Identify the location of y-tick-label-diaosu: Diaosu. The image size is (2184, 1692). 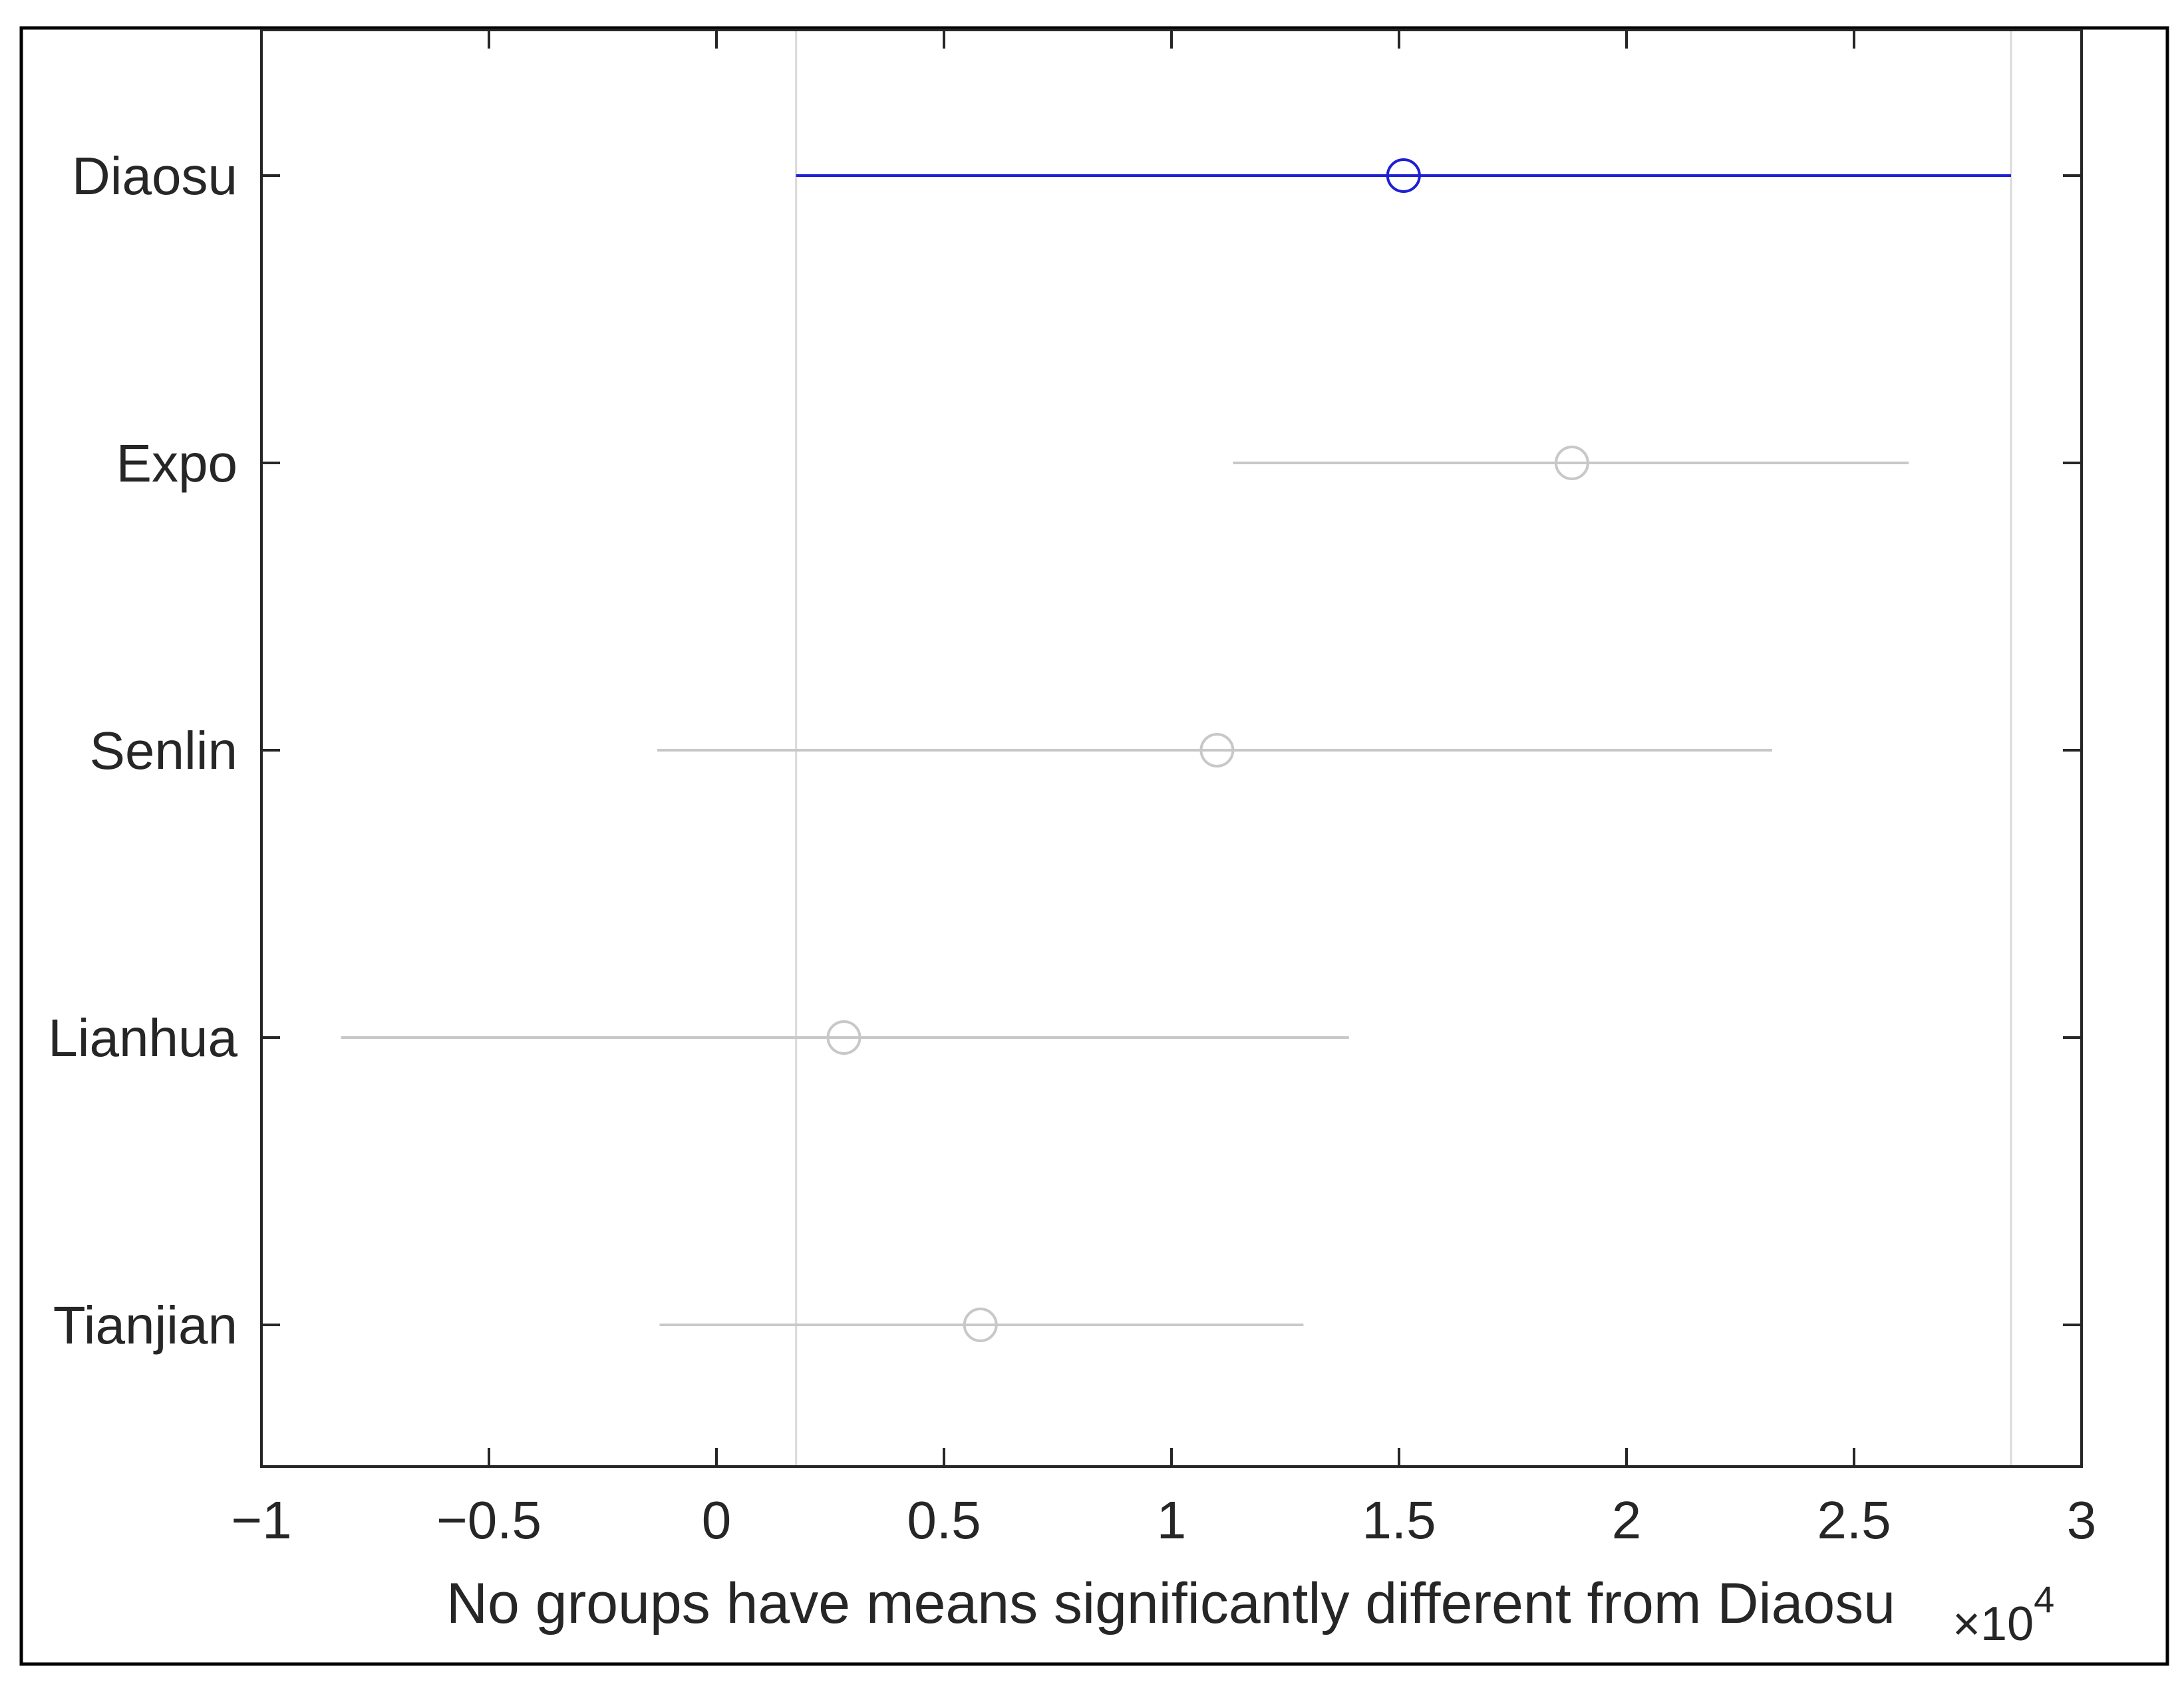
(154, 176).